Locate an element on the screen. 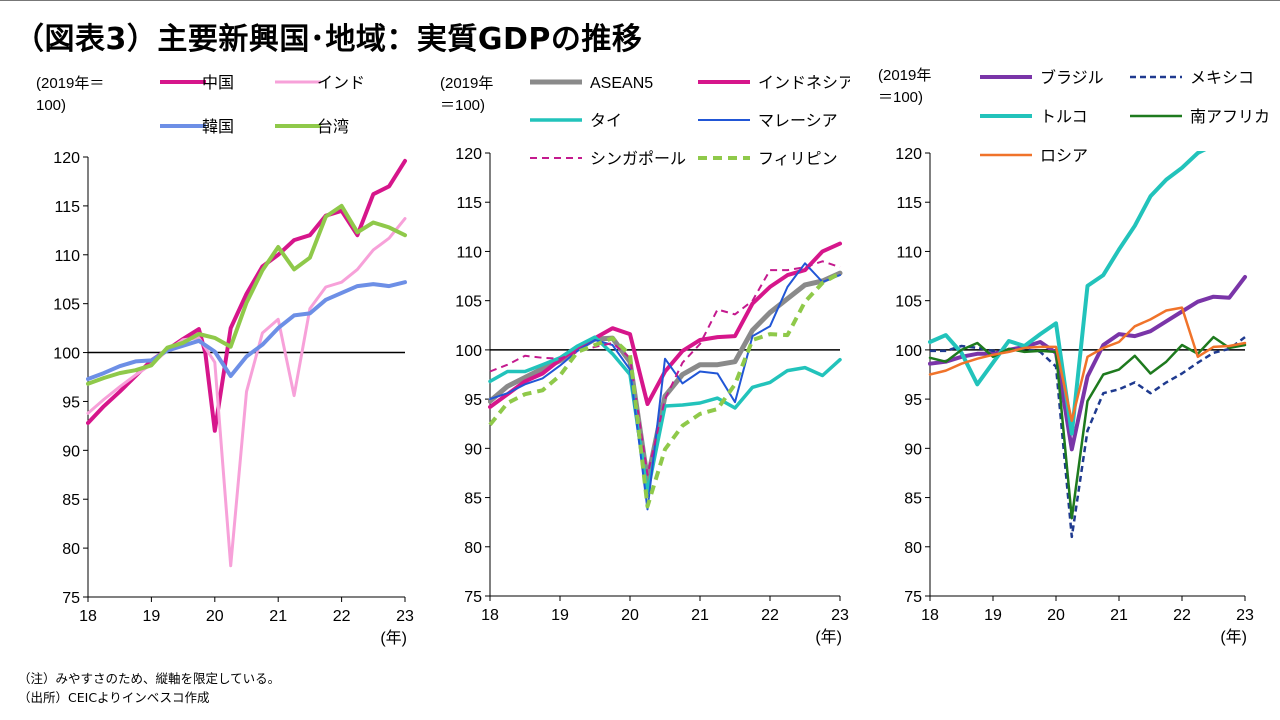 Image resolution: width=1280 pixels, height=720 pixels. legend-label: タイ is located at coordinates (606, 121).